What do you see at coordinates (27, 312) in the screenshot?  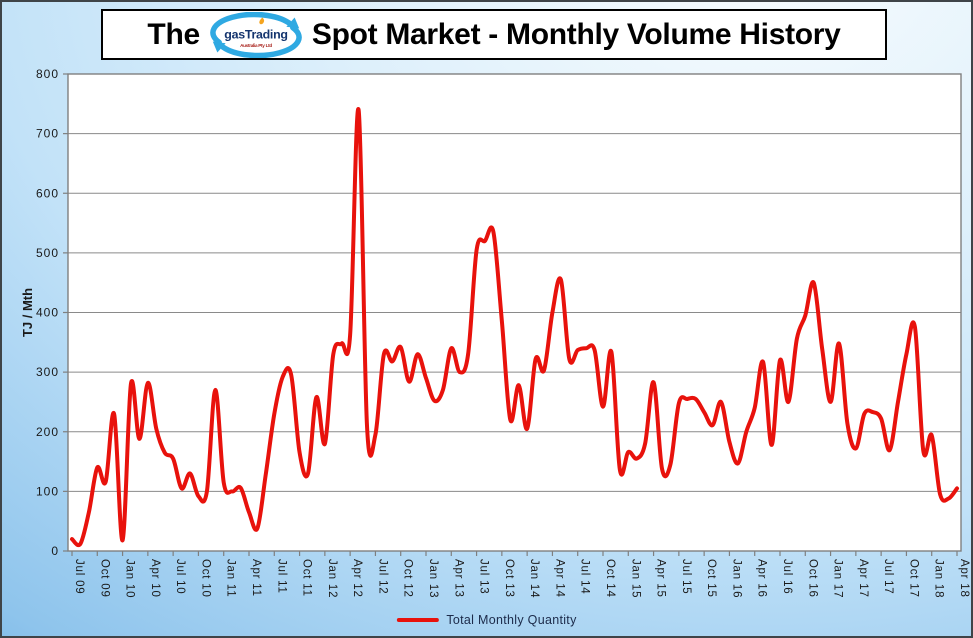 I see `y-axis-title: TJ / Mth` at bounding box center [27, 312].